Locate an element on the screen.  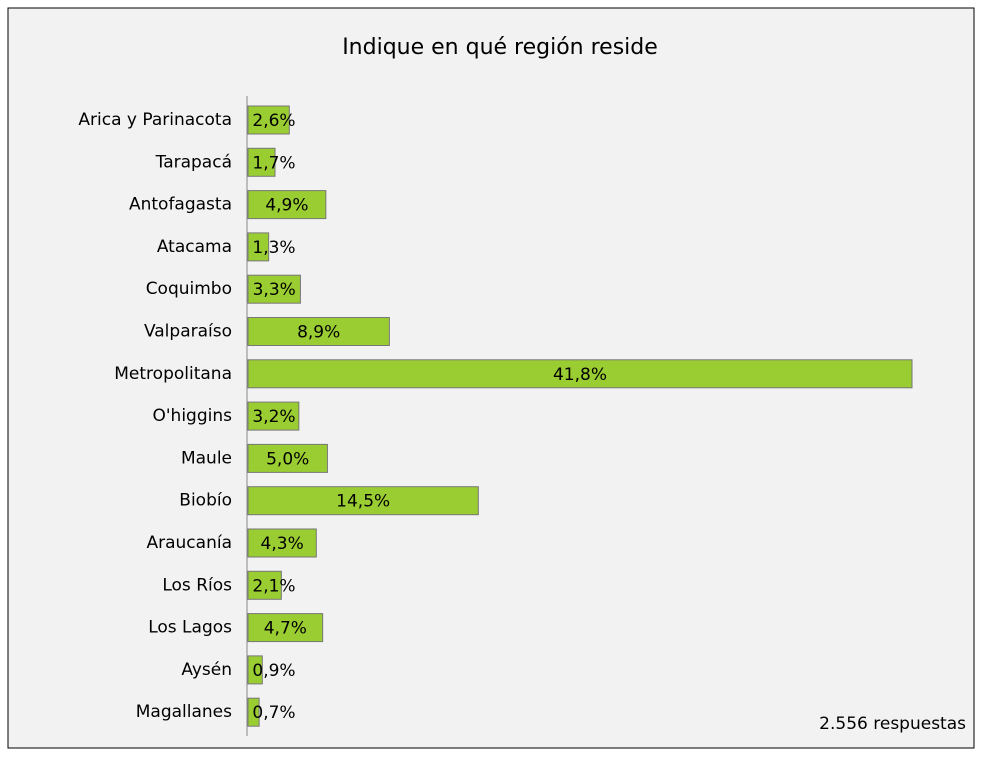
value-label: 1,7% is located at coordinates (273, 163).